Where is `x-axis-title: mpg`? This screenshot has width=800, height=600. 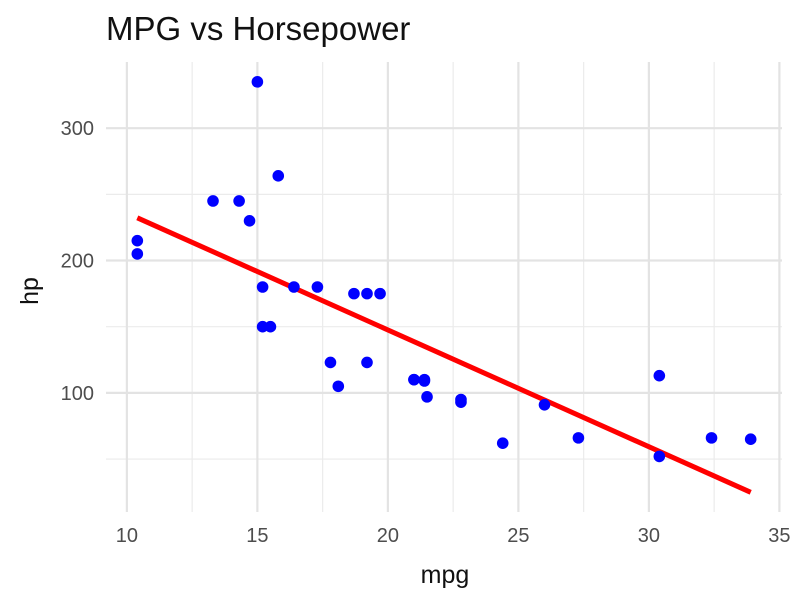
x-axis-title: mpg is located at coordinates (445, 575).